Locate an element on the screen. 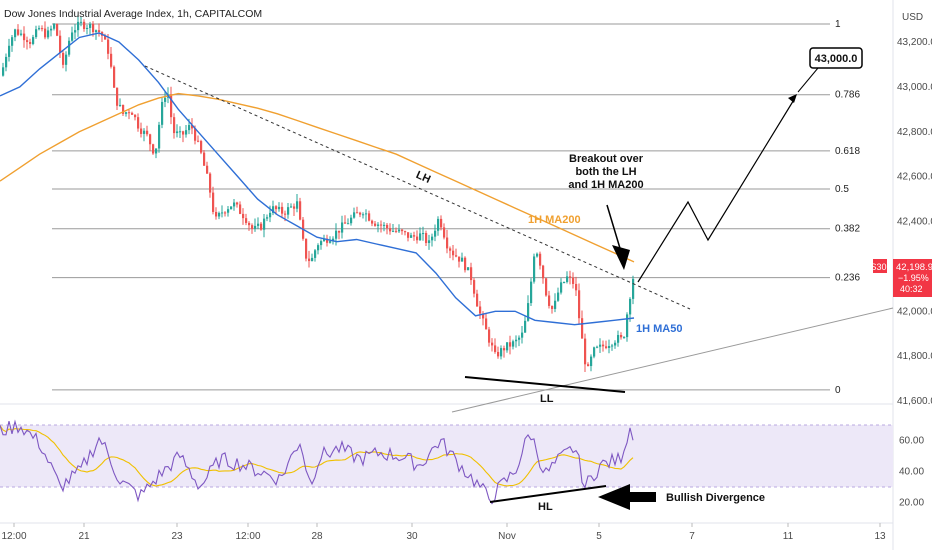 The image size is (932, 550). price-tick-label: 41,600.0 is located at coordinates (914, 401).